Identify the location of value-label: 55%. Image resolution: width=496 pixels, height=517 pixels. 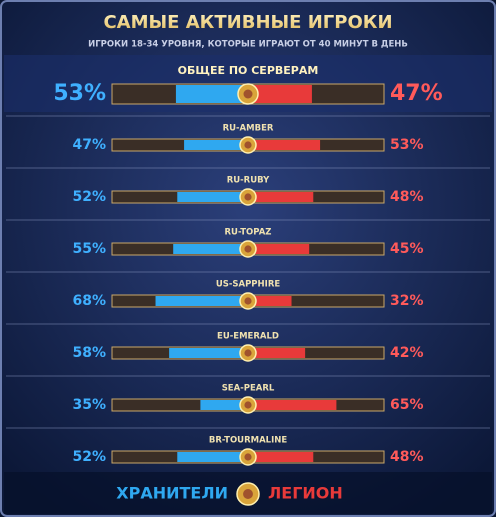
(89, 249).